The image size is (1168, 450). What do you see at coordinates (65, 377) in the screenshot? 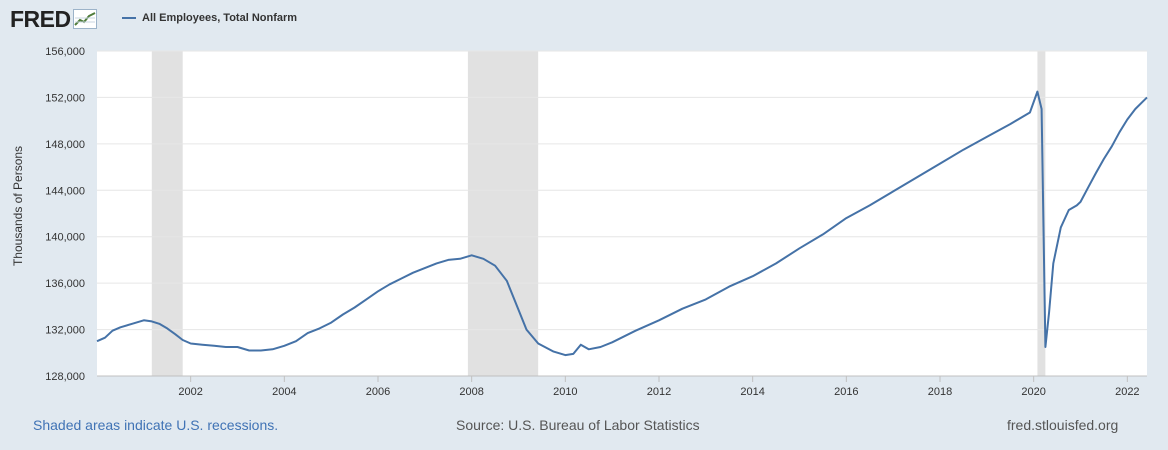
I see `y-tick-label: 128,000` at bounding box center [65, 377].